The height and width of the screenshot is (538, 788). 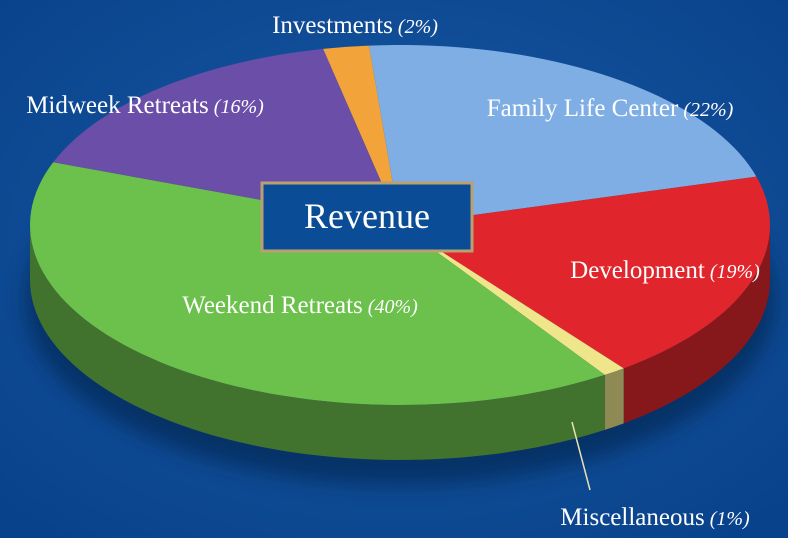 I want to click on slice-label: Miscellaneous (1%), so click(x=655, y=517).